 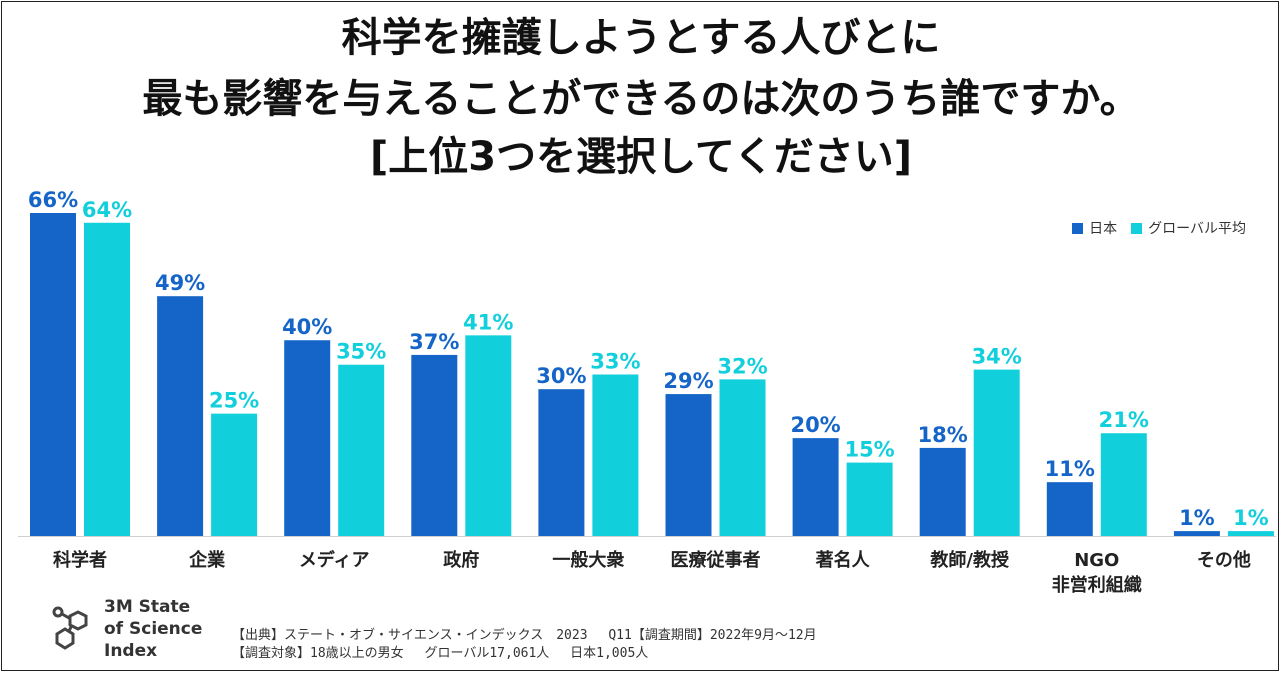 I want to click on data-label-global-0: 64%, so click(x=107, y=210).